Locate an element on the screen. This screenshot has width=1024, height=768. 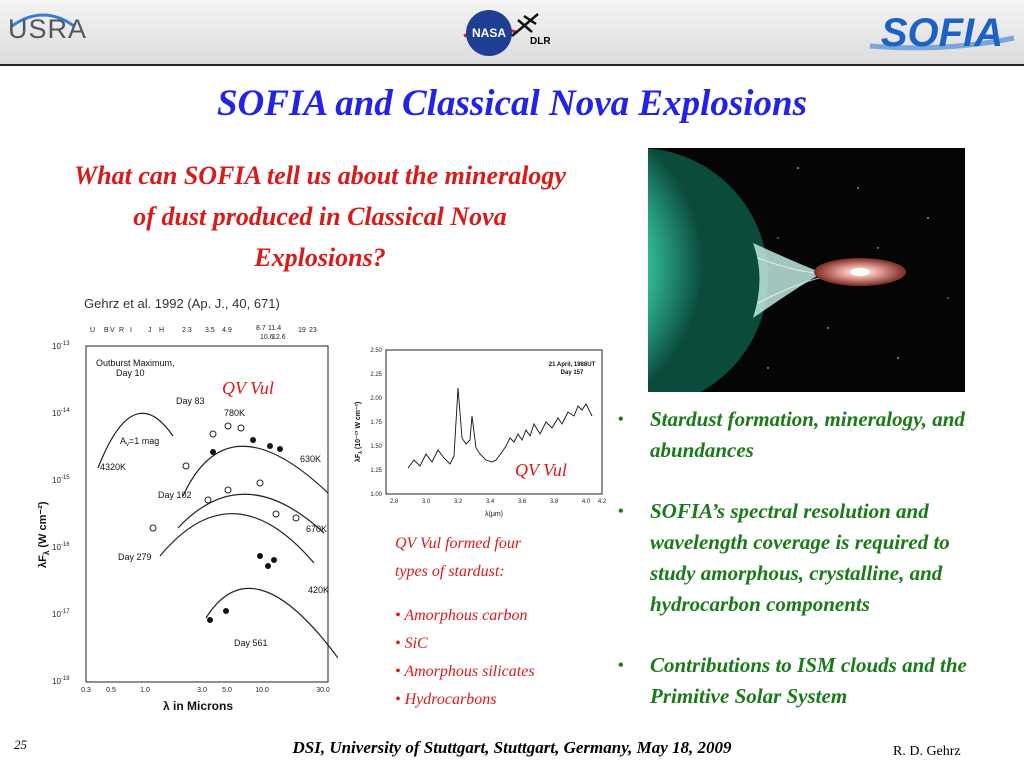
y-tick-label: 10-18 is located at coordinates (61, 681).